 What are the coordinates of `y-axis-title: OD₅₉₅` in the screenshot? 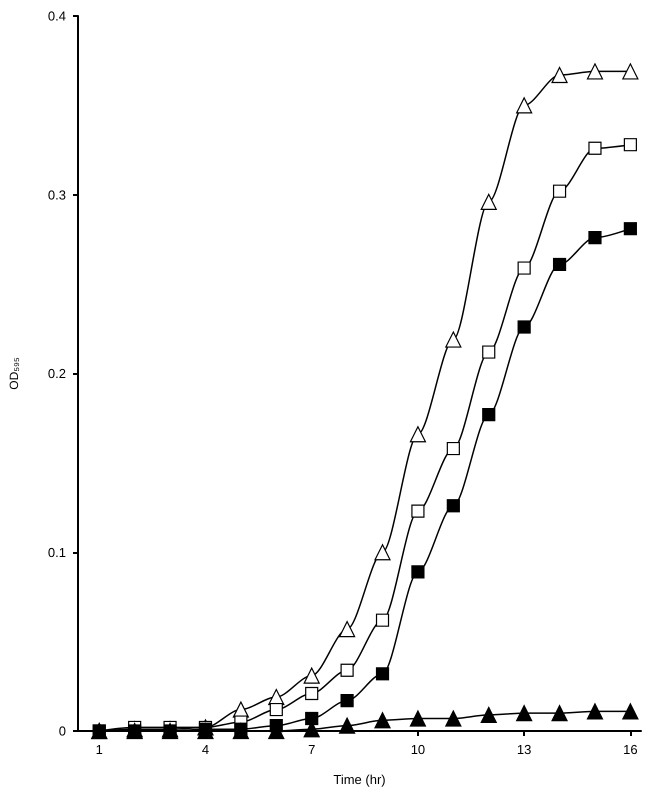 It's located at (14, 373).